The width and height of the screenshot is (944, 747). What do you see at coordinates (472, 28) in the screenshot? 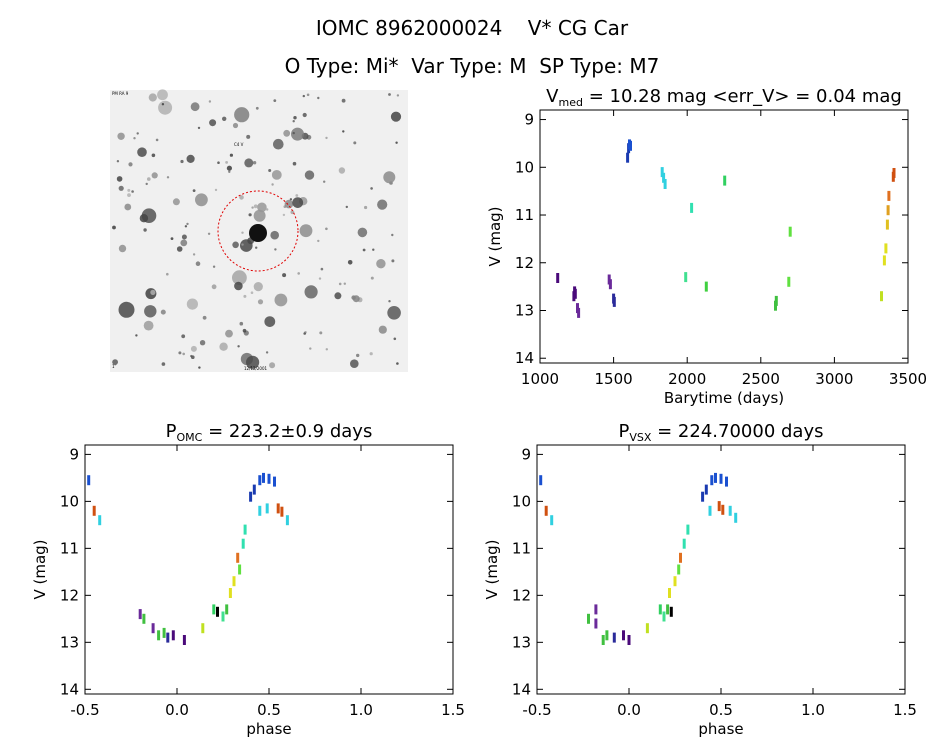
I see `page-title: IOMC 8962000024 V* CG Car` at bounding box center [472, 28].